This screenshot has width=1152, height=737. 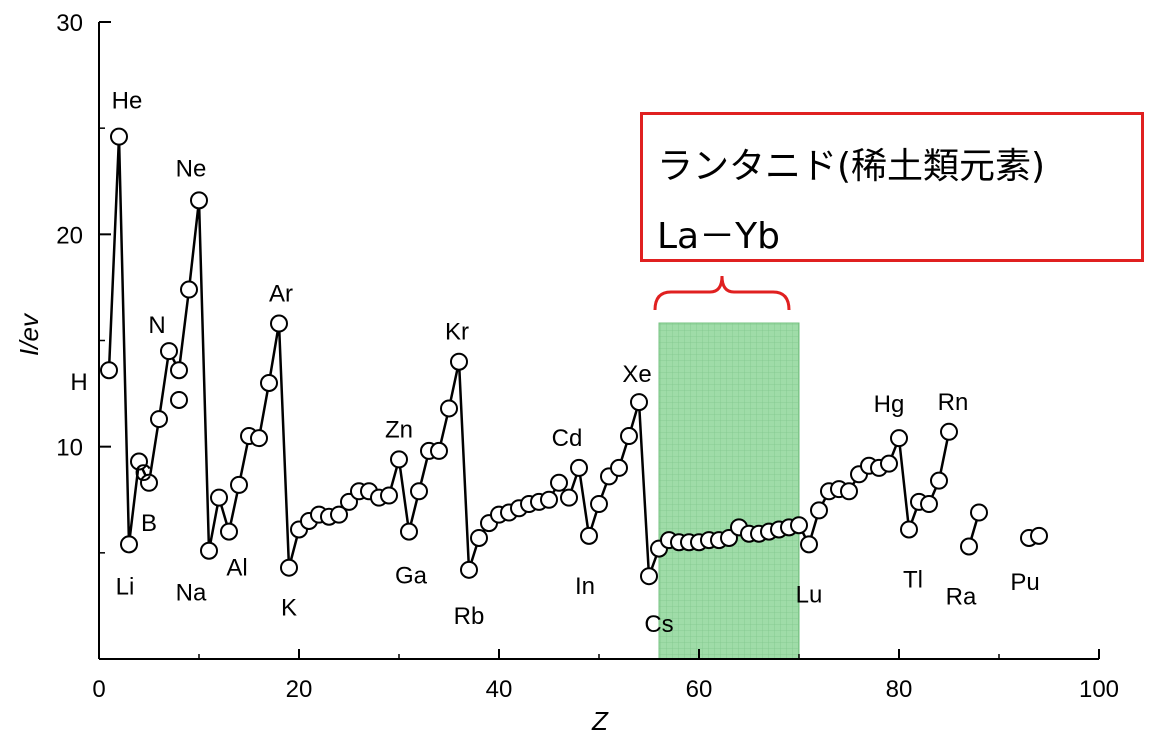 I want to click on element-label: Li, so click(x=125, y=586).